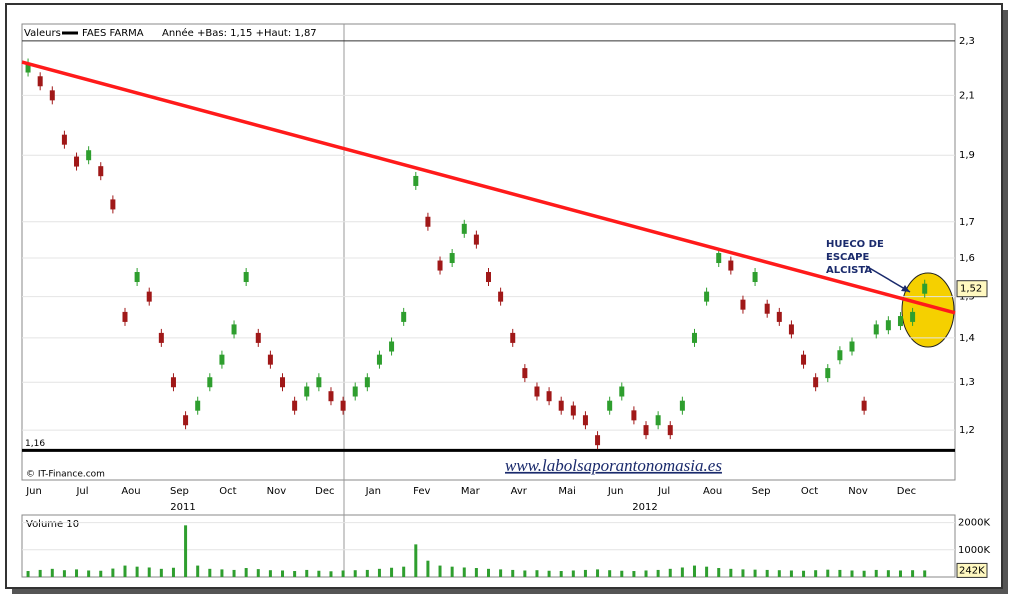 Image resolution: width=1020 pixels, height=600 pixels. Describe the element at coordinates (855, 244) in the screenshot. I see `annotation: HUECO DE` at that location.